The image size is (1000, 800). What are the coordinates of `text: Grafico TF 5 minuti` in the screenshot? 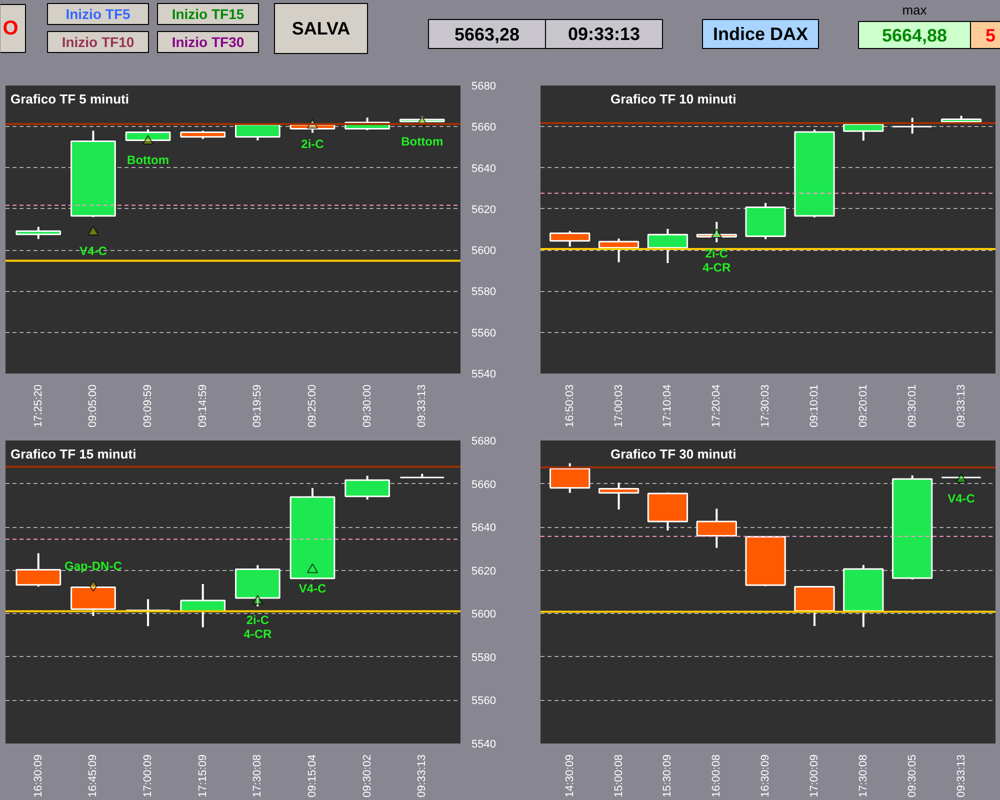 It's located at (69, 99).